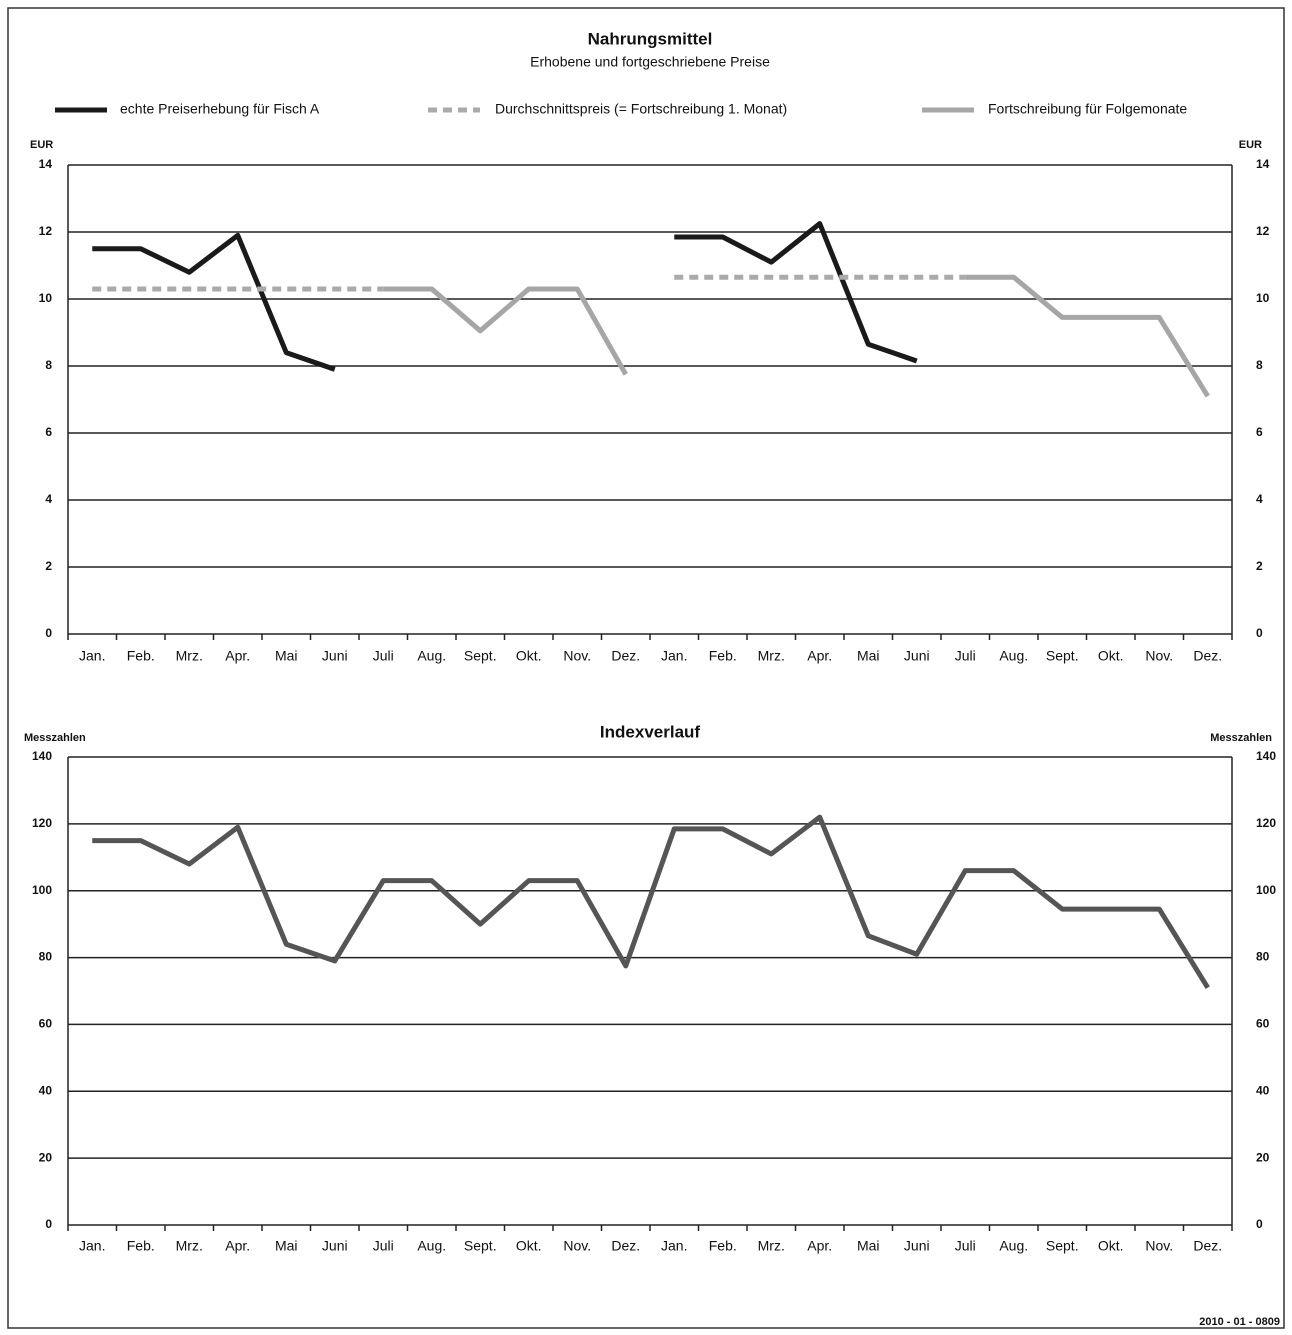 The image size is (1292, 1335). Describe the element at coordinates (46, 1157) in the screenshot. I see `y-tick-label: 20` at that location.